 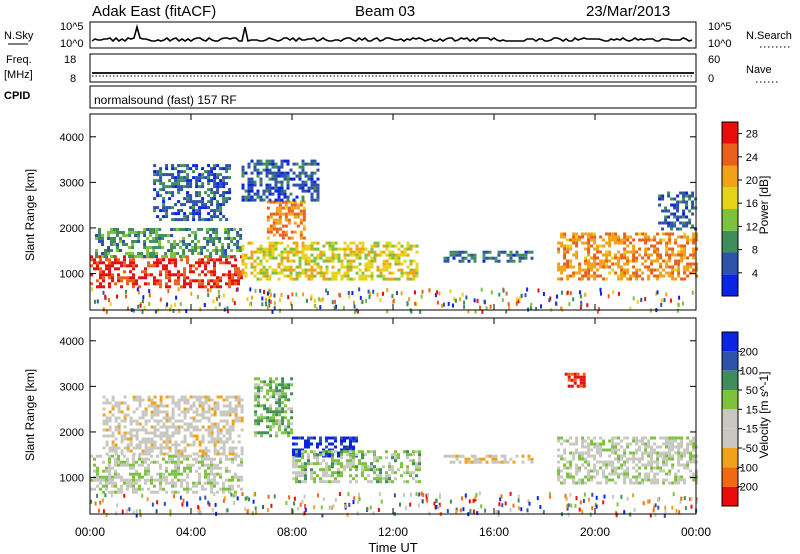 I want to click on colorbar-segment, so click(x=730, y=133).